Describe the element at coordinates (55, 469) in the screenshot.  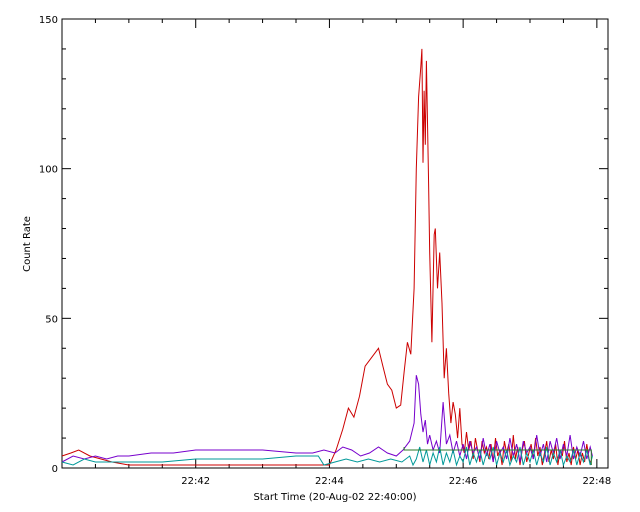
I see `y-tick-label: 0` at that location.